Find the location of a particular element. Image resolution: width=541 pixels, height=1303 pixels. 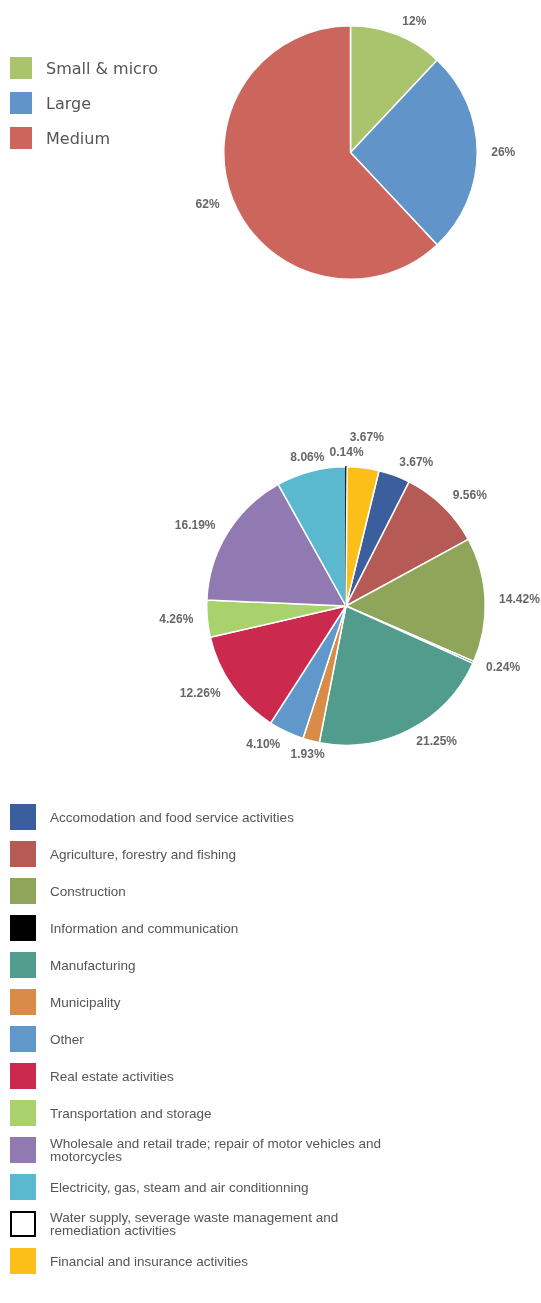

data-label: 4.10% is located at coordinates (263, 743).